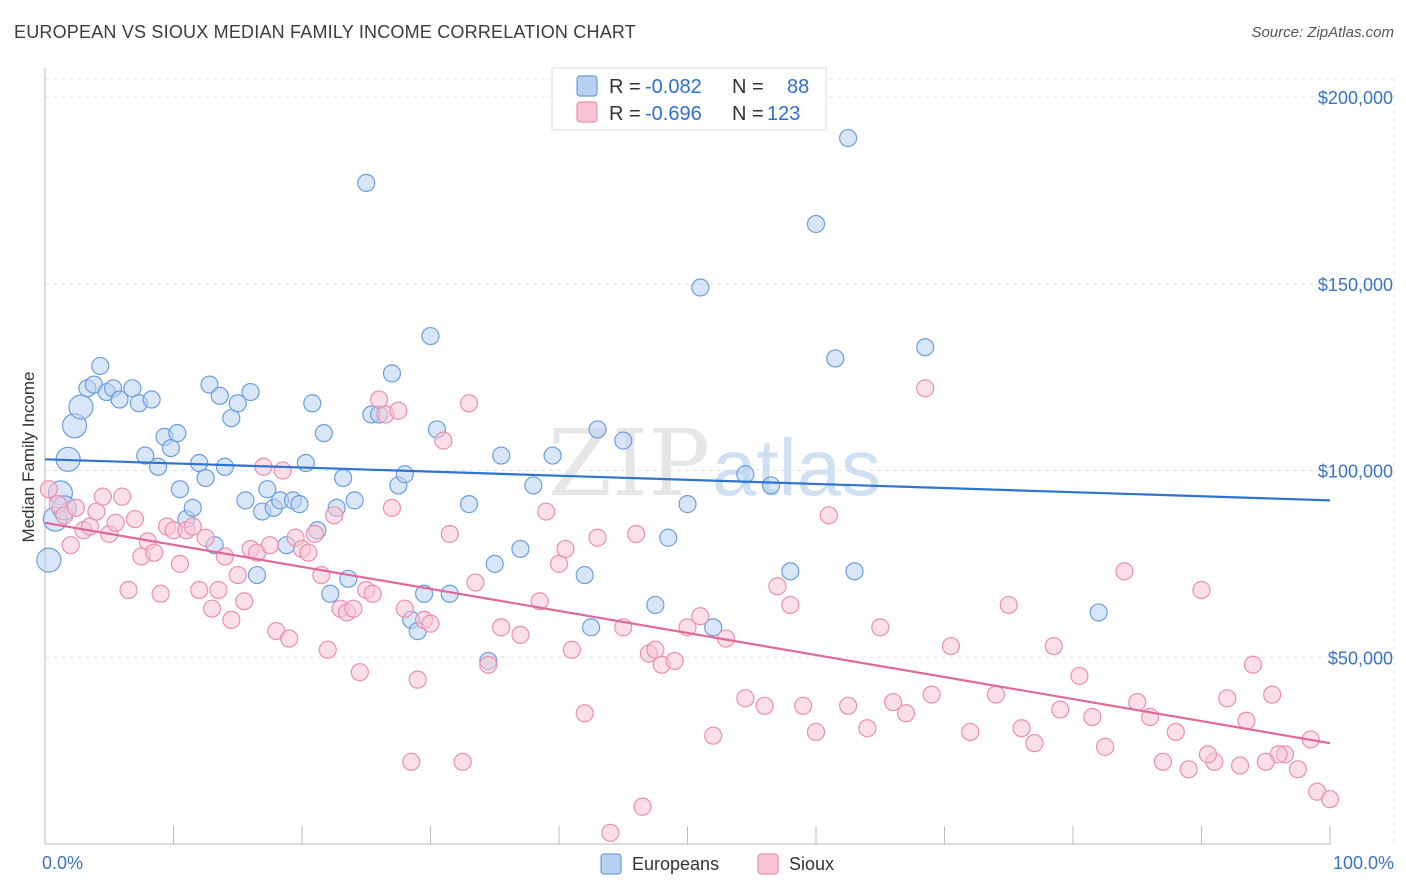 The height and width of the screenshot is (892, 1406). Describe the element at coordinates (675, 864) in the screenshot. I see `legend-label-europeans: Europeans` at that location.